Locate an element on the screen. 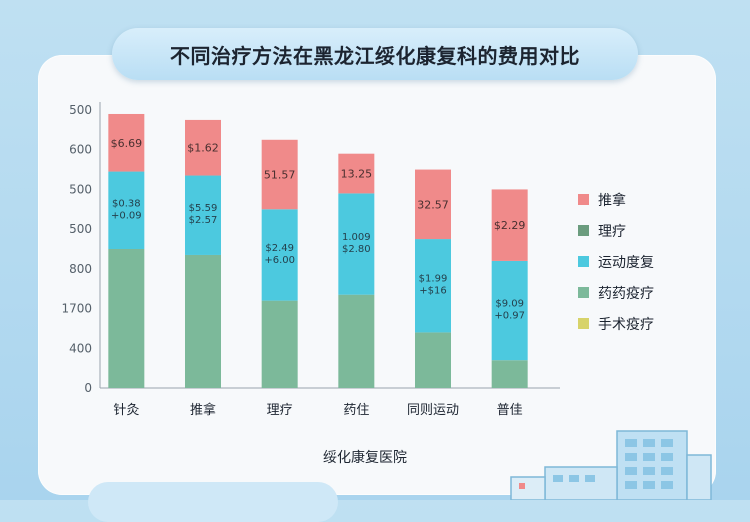 The height and width of the screenshot is (522, 750). data-label: $1.62 is located at coordinates (203, 148).